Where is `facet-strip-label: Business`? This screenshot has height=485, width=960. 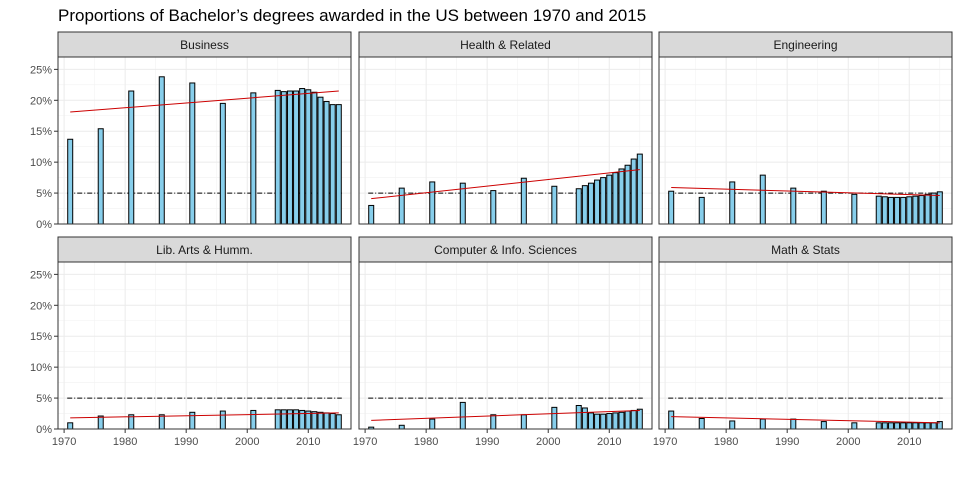 facet-strip-label: Business is located at coordinates (204, 45).